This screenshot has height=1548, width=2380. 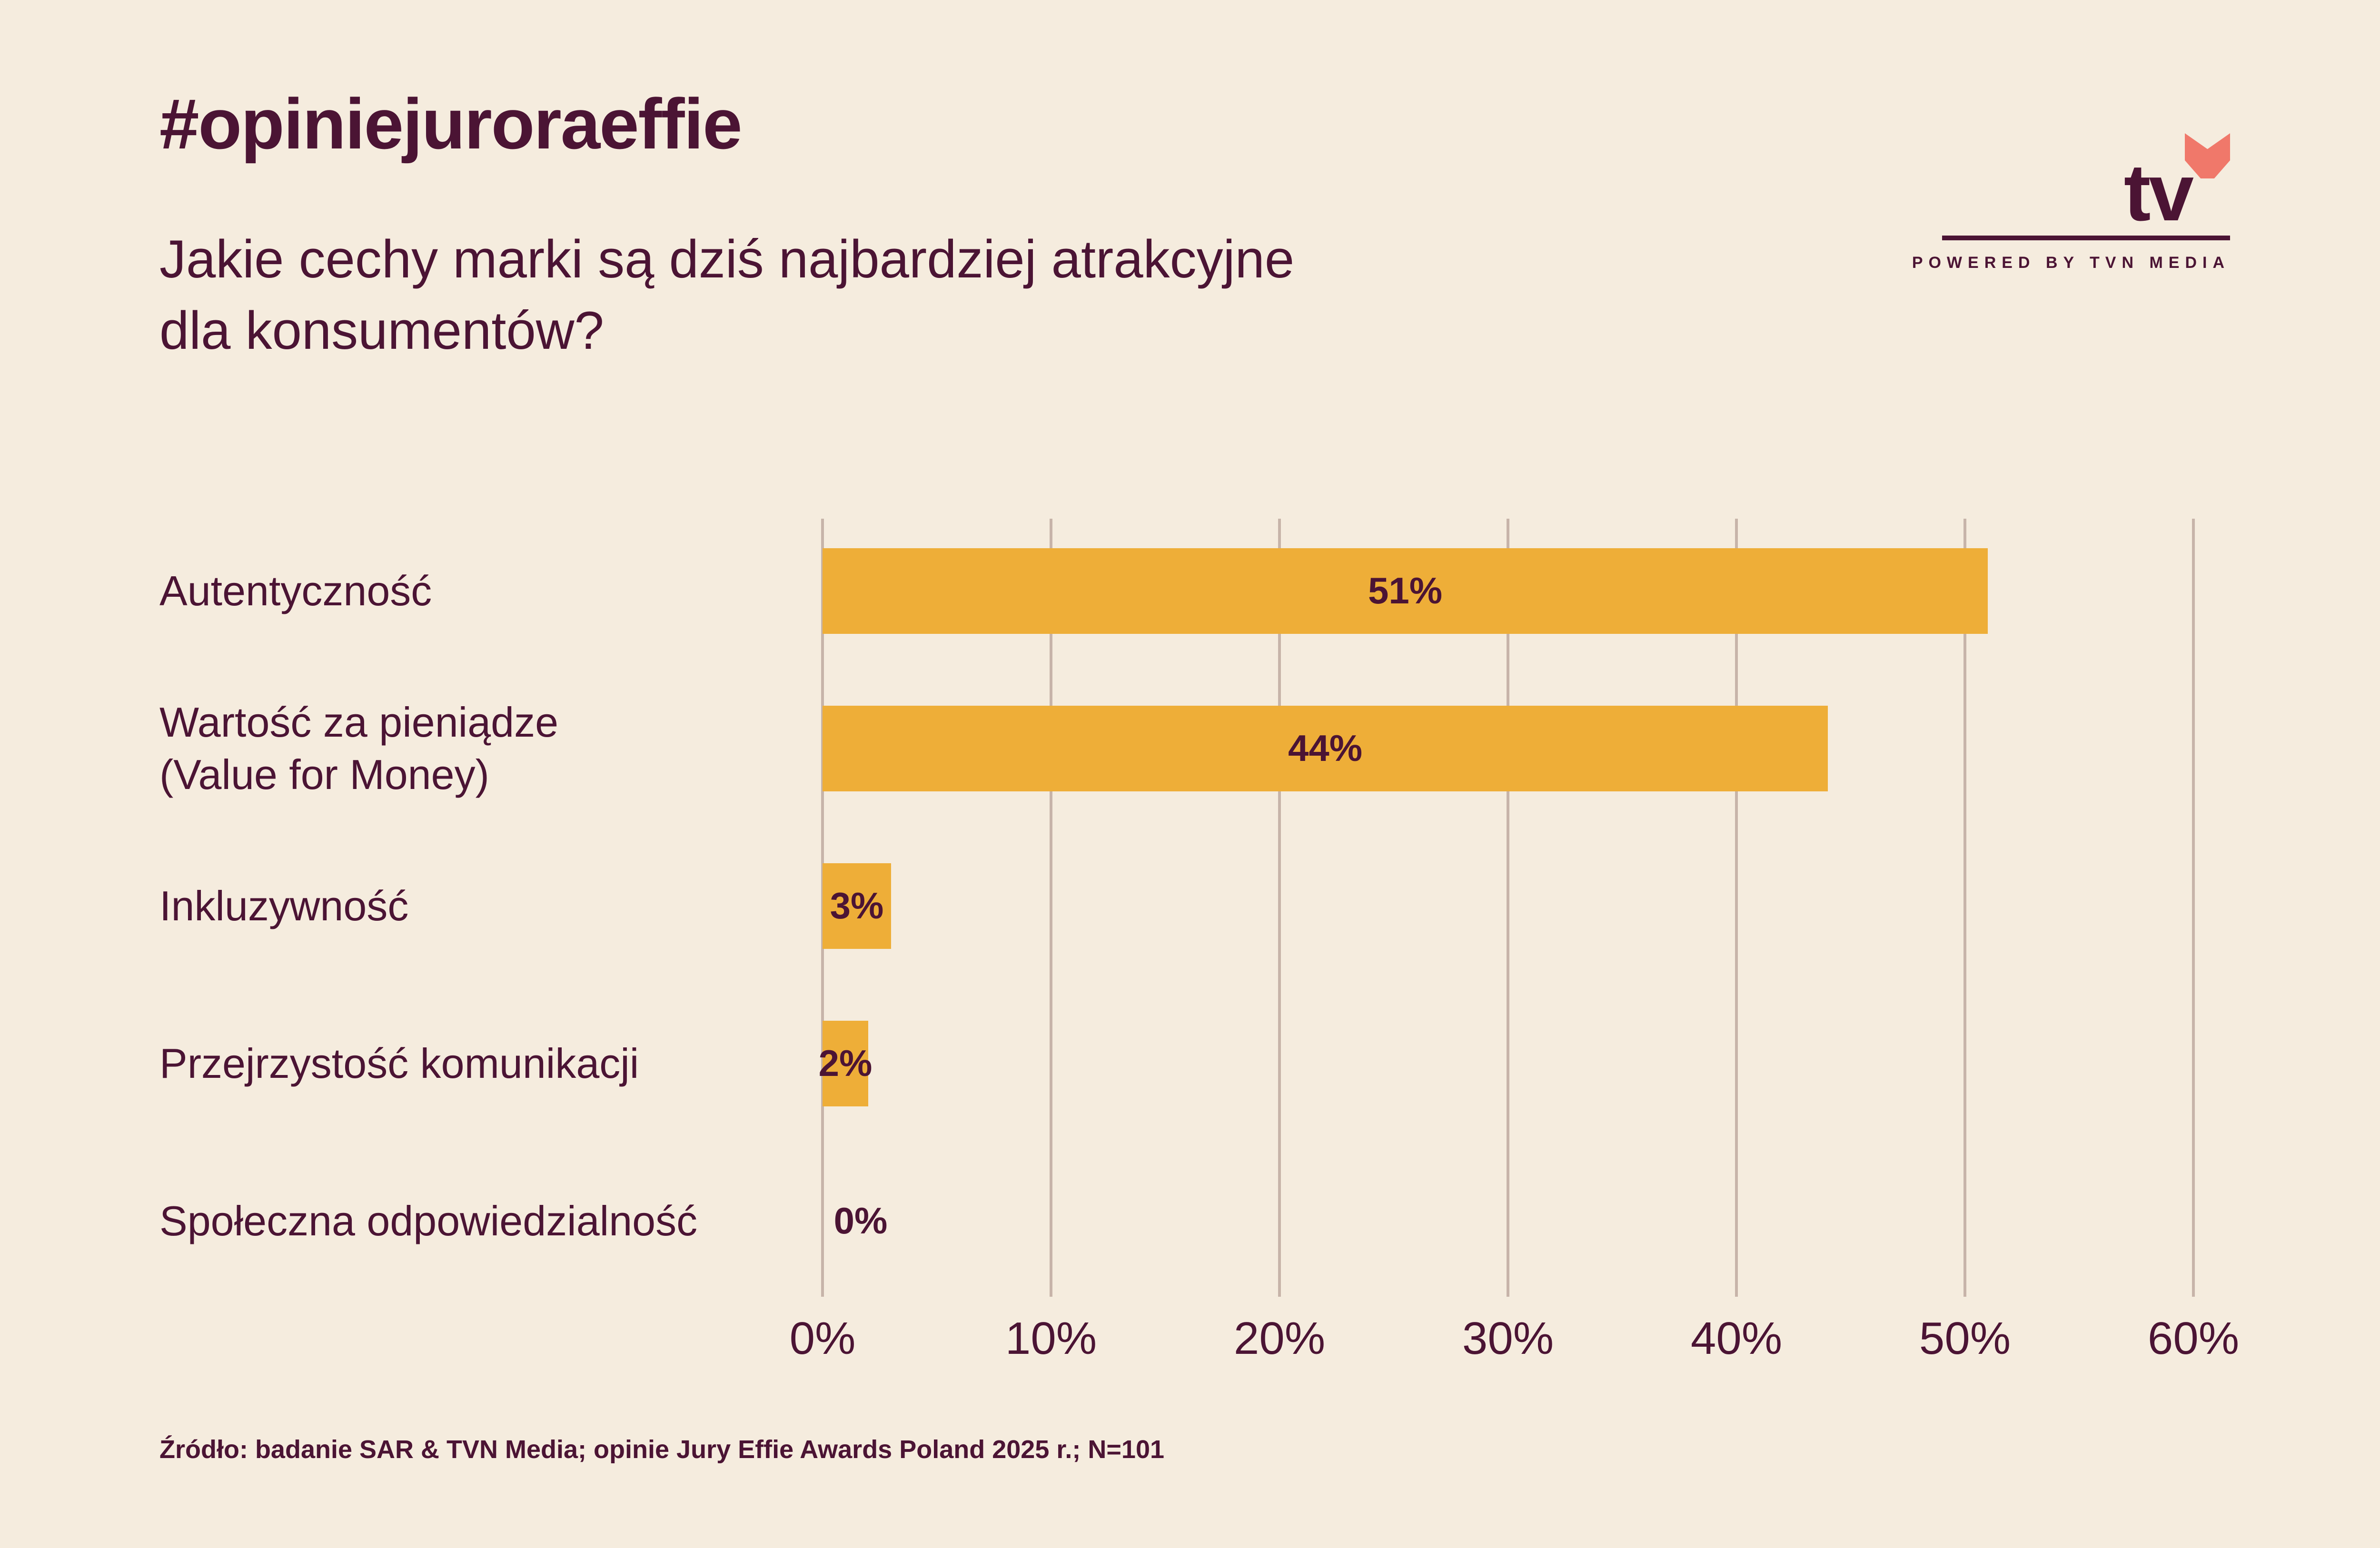 I want to click on data-label: 44%, so click(x=1325, y=748).